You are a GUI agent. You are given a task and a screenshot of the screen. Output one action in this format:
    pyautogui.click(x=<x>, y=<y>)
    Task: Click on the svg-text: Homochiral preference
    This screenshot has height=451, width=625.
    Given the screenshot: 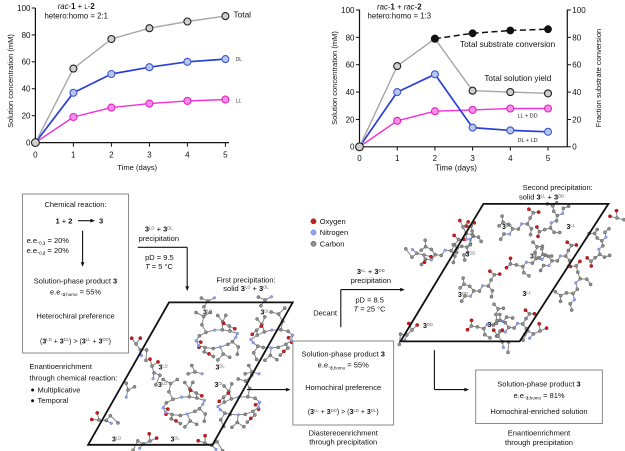 What is the action you would take?
    pyautogui.click(x=343, y=387)
    